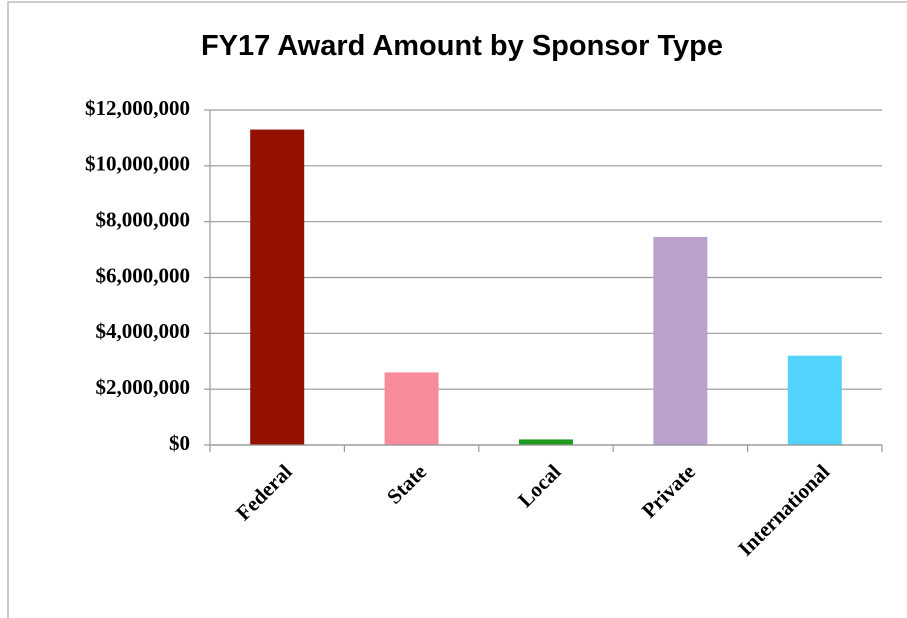 The height and width of the screenshot is (618, 907). I want to click on chart-title: FY17 Award Amount by Sponsor Type, so click(462, 46).